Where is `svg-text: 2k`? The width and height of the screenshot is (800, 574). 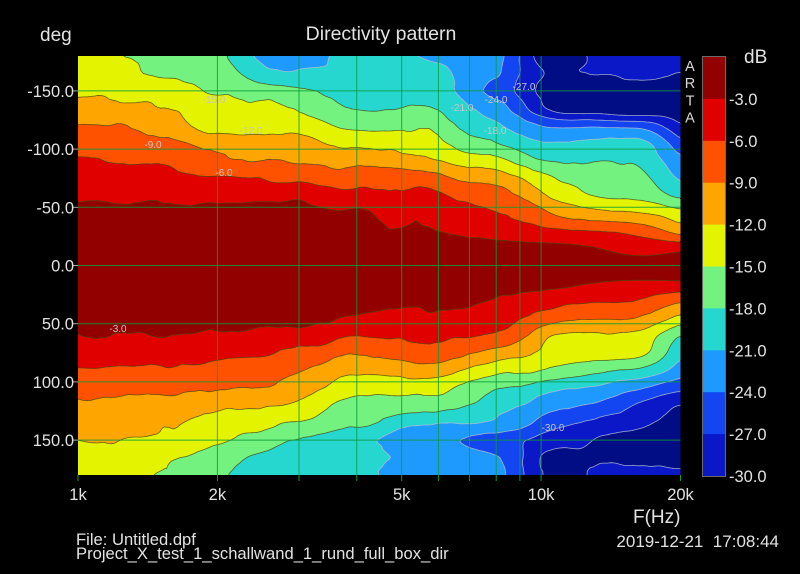
svg-text: 2k is located at coordinates (218, 495).